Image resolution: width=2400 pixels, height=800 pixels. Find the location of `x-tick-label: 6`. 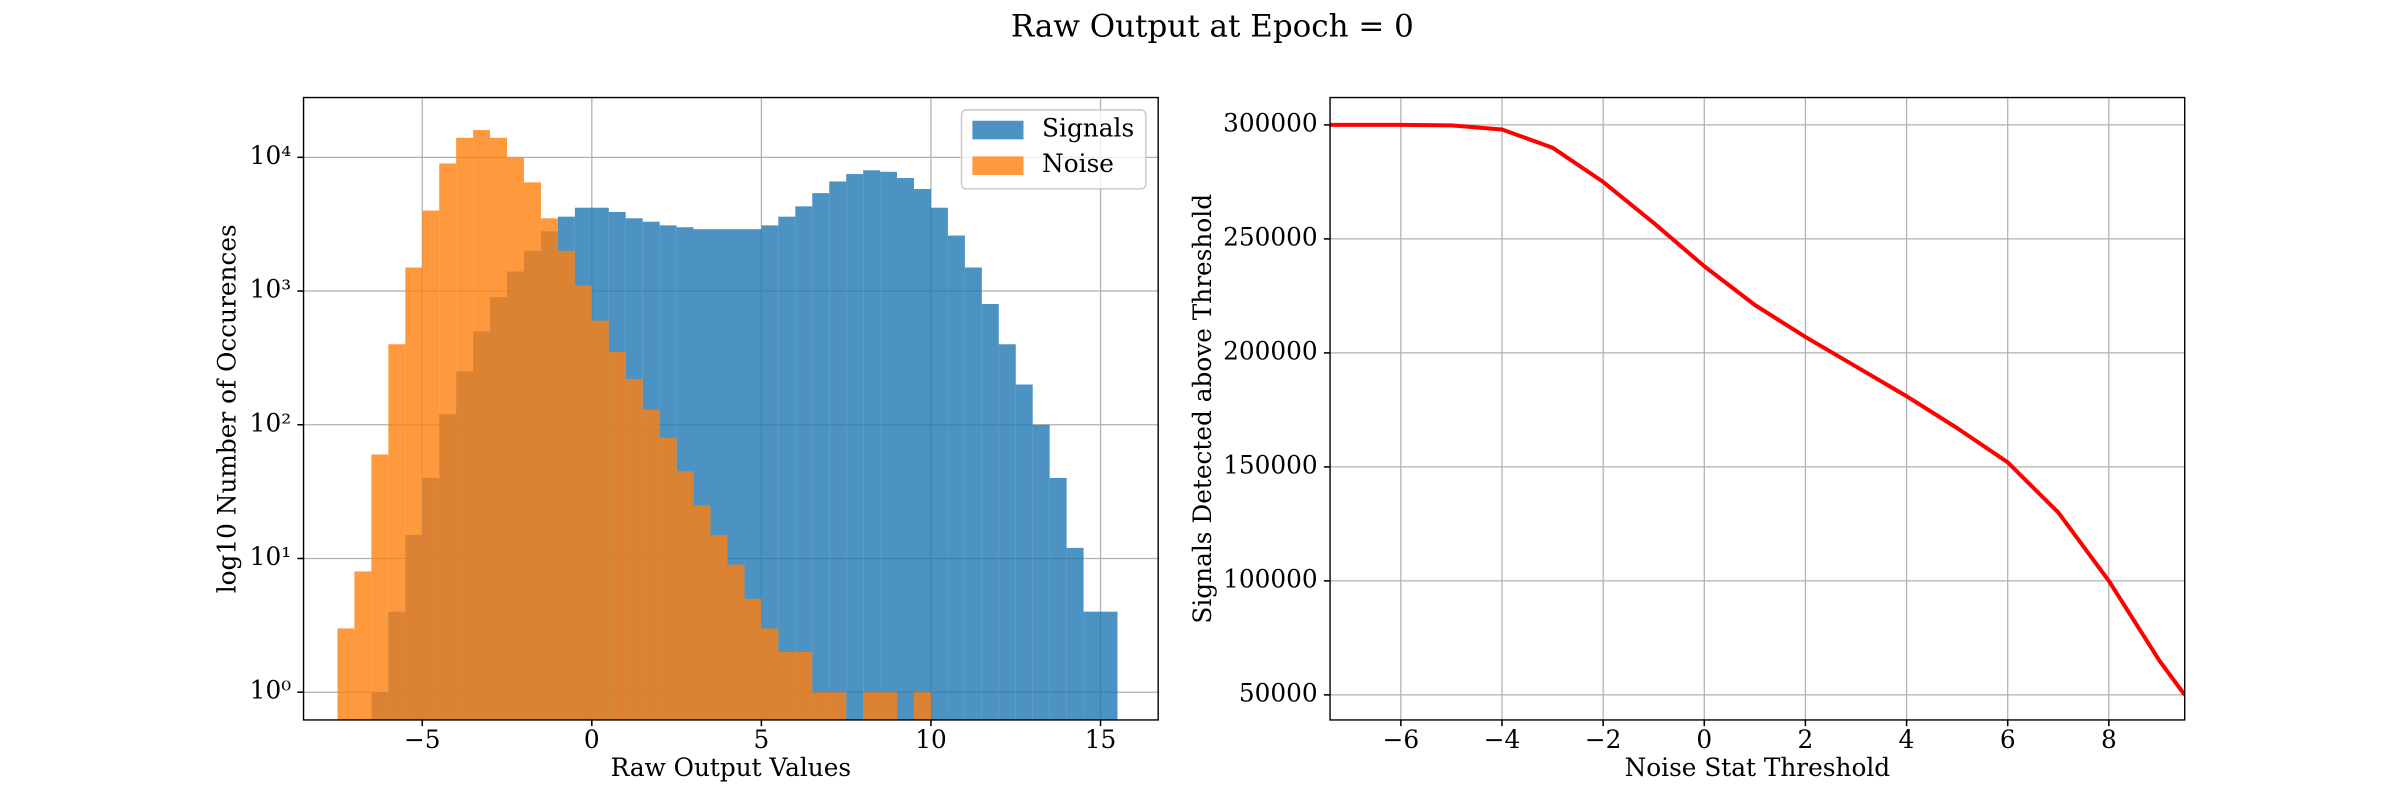

x-tick-label: 6 is located at coordinates (2008, 739).